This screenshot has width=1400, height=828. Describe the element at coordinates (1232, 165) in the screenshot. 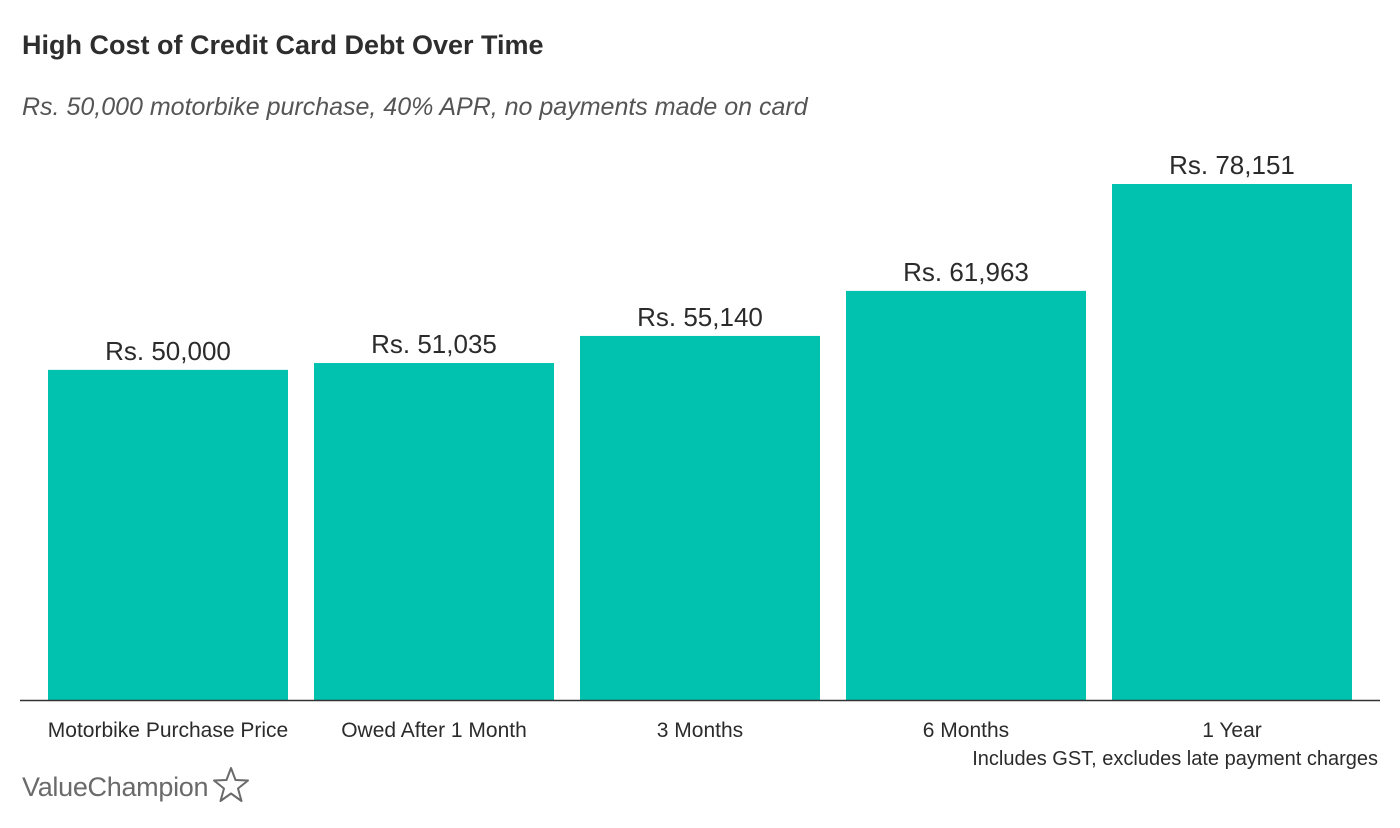

I see `data-label-5: Rs. 78,151` at that location.